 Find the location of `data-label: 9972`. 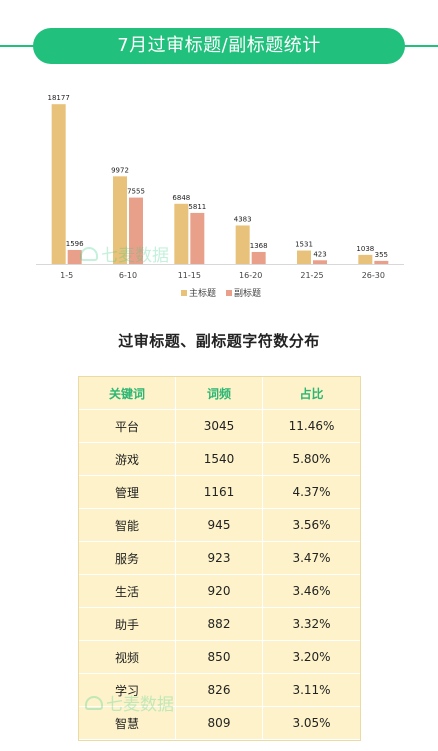

data-label: 9972 is located at coordinates (120, 170).